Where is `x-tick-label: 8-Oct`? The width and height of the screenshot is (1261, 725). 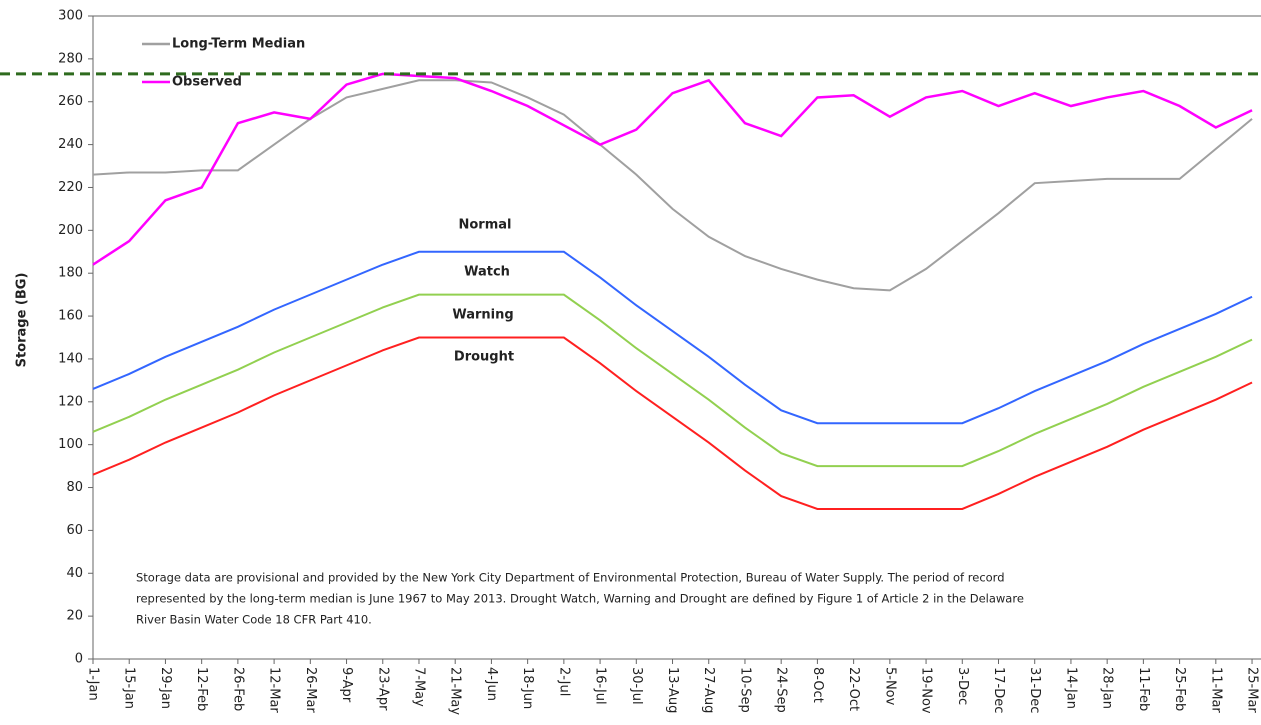
x-tick-label: 8-Oct is located at coordinates (817, 685).